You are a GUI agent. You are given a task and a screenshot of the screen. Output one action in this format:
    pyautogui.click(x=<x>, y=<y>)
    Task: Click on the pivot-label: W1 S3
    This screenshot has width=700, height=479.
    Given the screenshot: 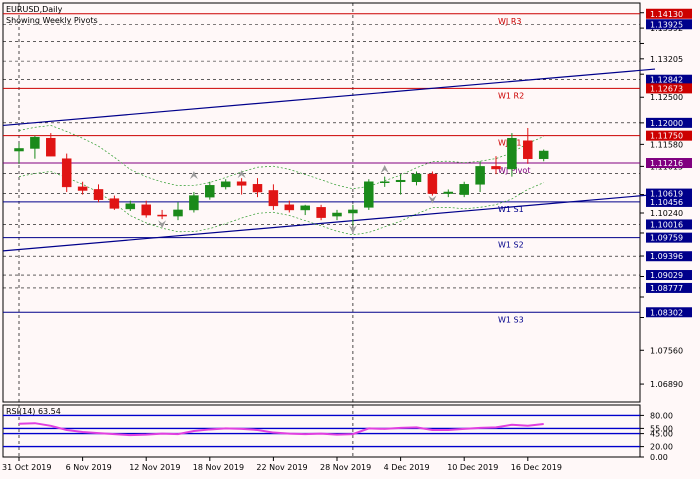 What is the action you would take?
    pyautogui.click(x=511, y=319)
    